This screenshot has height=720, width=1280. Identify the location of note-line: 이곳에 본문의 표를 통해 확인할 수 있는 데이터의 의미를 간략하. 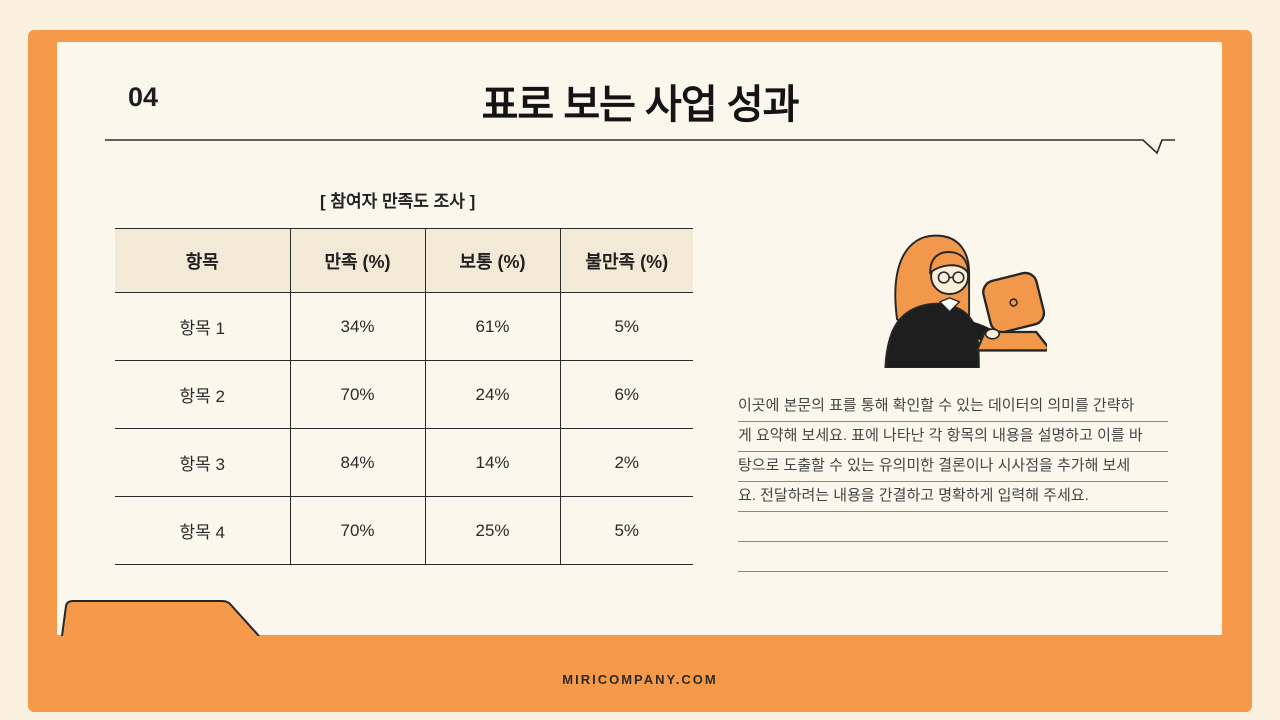
(953, 407).